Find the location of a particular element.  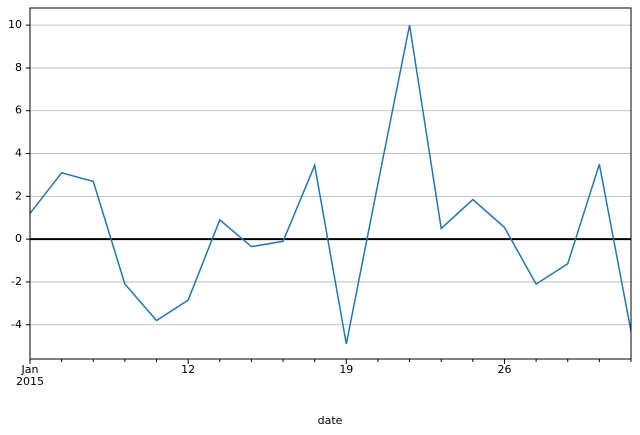

y-tick-label: 10 is located at coordinates (15, 24).